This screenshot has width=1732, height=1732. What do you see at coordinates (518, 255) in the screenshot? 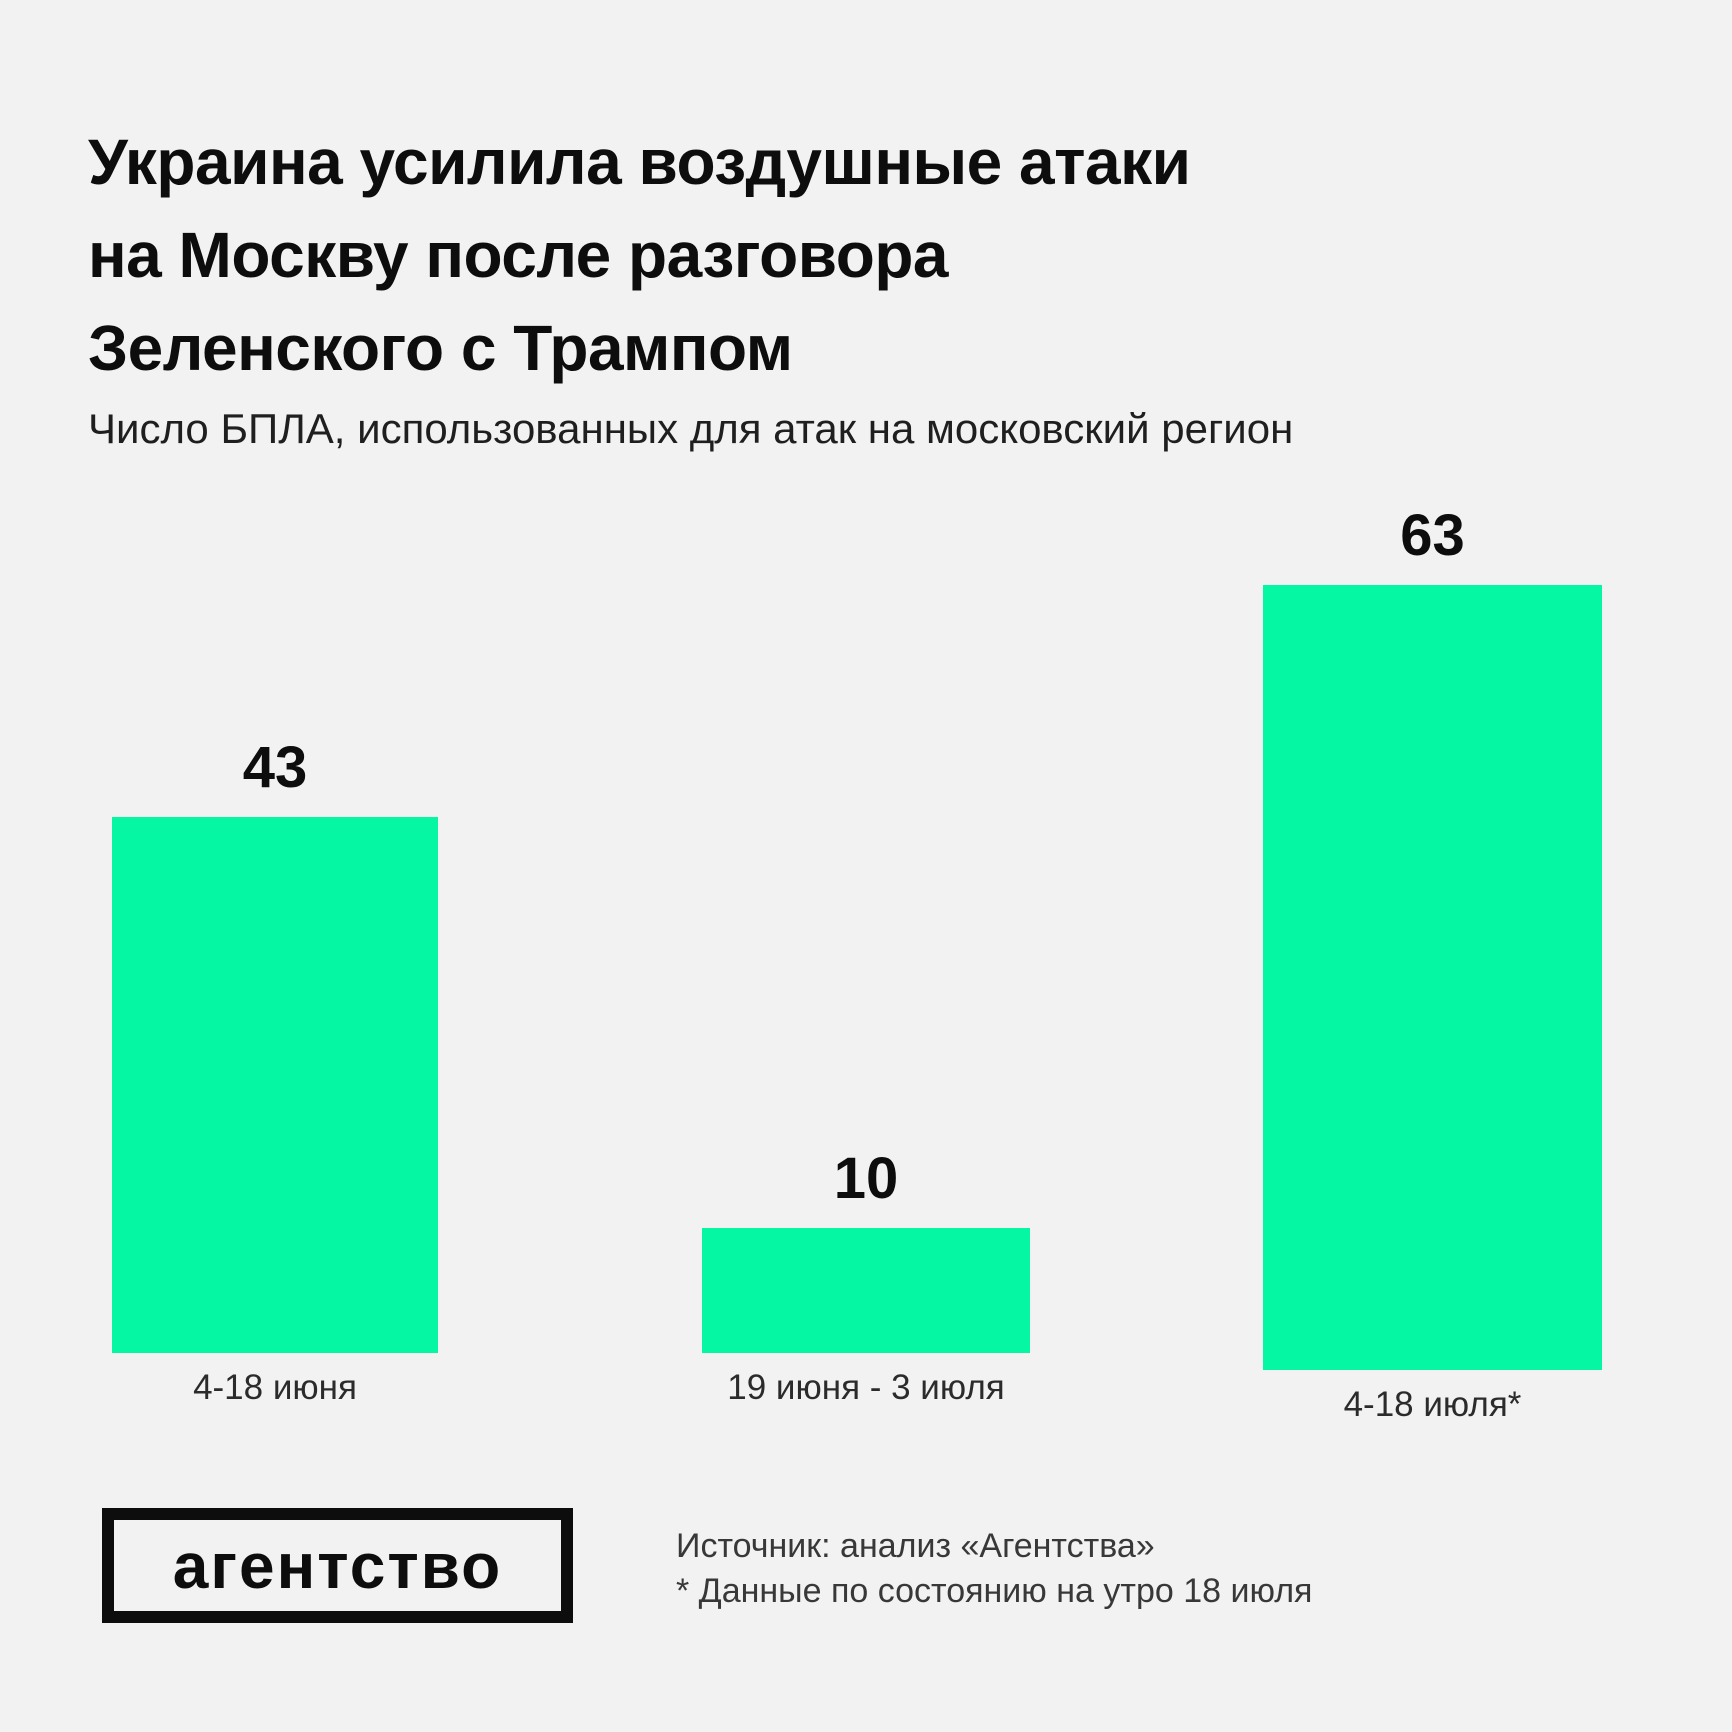
I see `title-line-2: на Москву после разговора` at bounding box center [518, 255].